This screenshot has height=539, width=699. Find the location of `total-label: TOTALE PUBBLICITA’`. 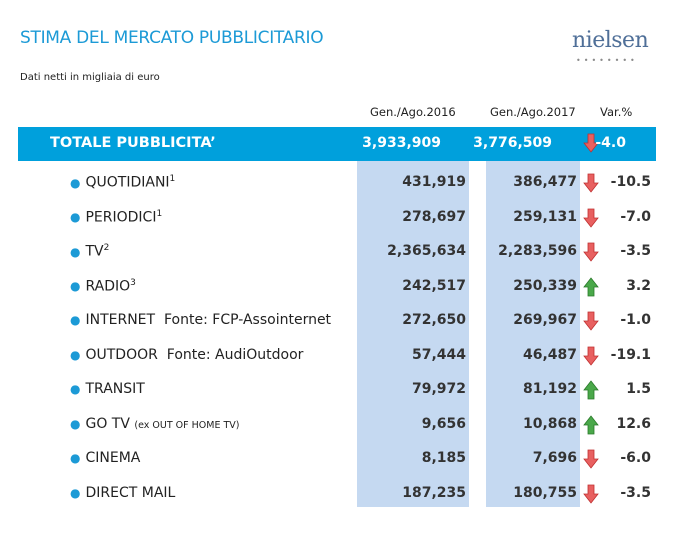

total-label: TOTALE PUBBLICITA’ is located at coordinates (133, 143).